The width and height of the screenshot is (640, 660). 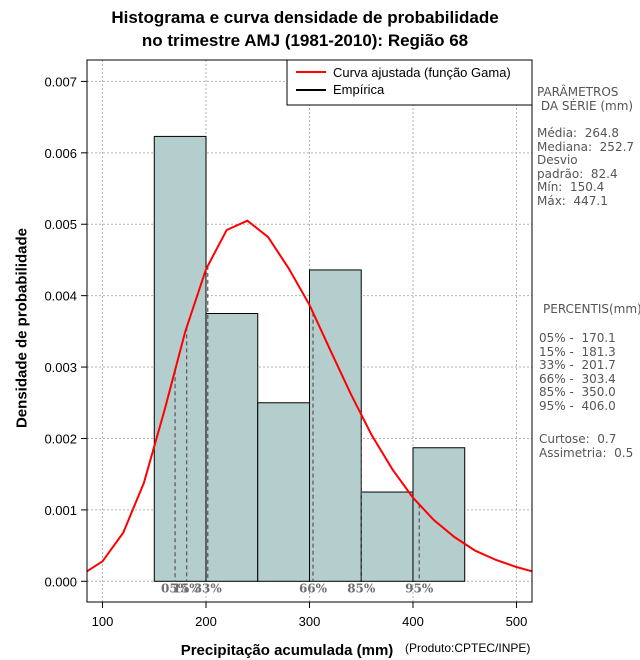 What do you see at coordinates (585, 99) in the screenshot?
I see `params-header: PARÂMETROS DA SÉRIE (mm)` at bounding box center [585, 99].